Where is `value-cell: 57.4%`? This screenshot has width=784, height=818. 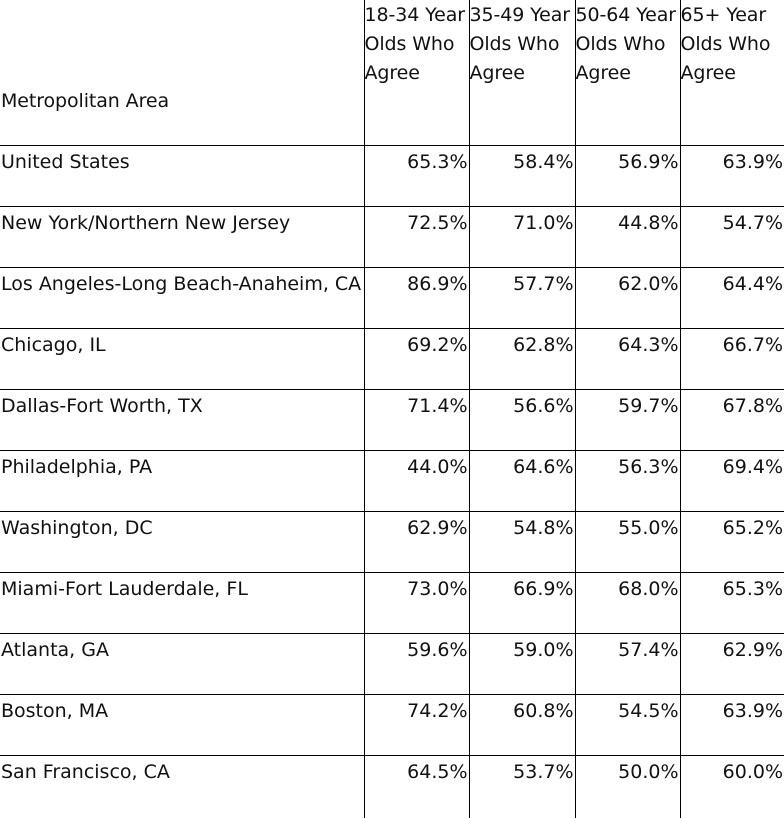
value-cell: 57.4% is located at coordinates (627, 664).